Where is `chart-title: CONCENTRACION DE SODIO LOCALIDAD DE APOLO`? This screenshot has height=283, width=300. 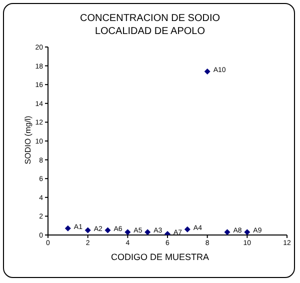
chart-title: CONCENTRACION DE SODIO LOCALIDAD DE APOLO is located at coordinates (149, 25).